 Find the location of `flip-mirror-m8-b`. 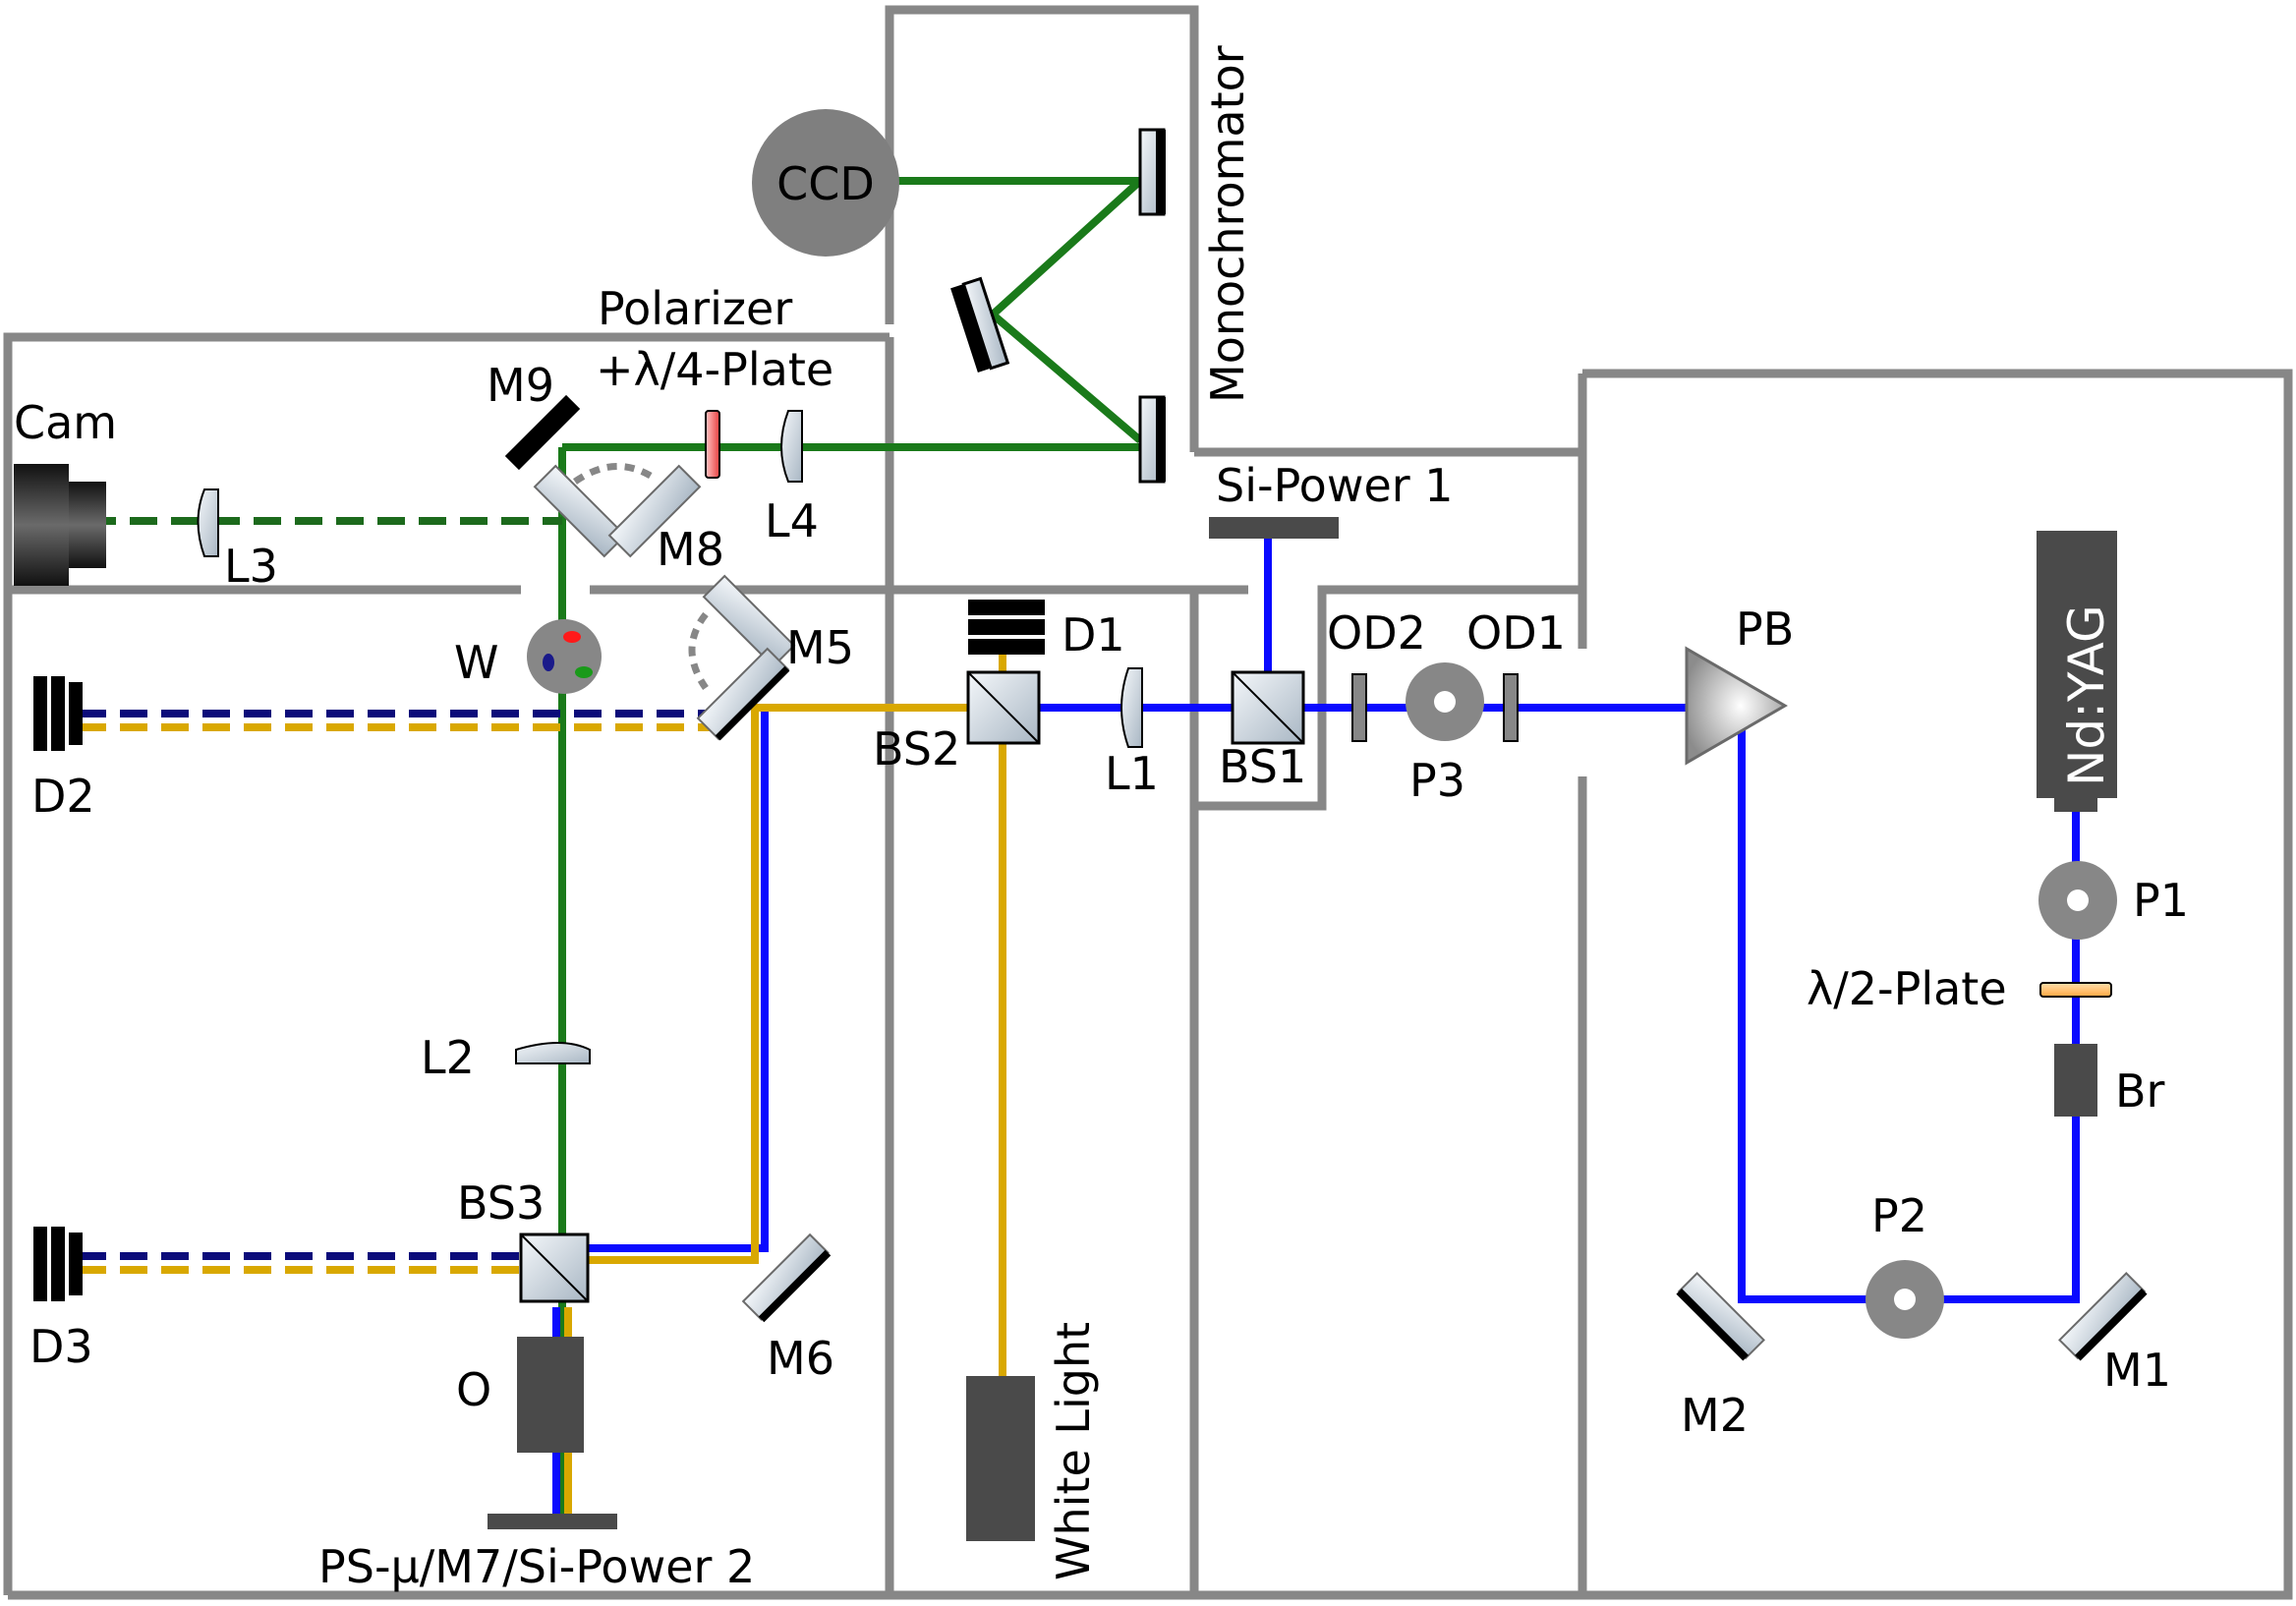

flip-mirror-m8-b is located at coordinates (655, 511).